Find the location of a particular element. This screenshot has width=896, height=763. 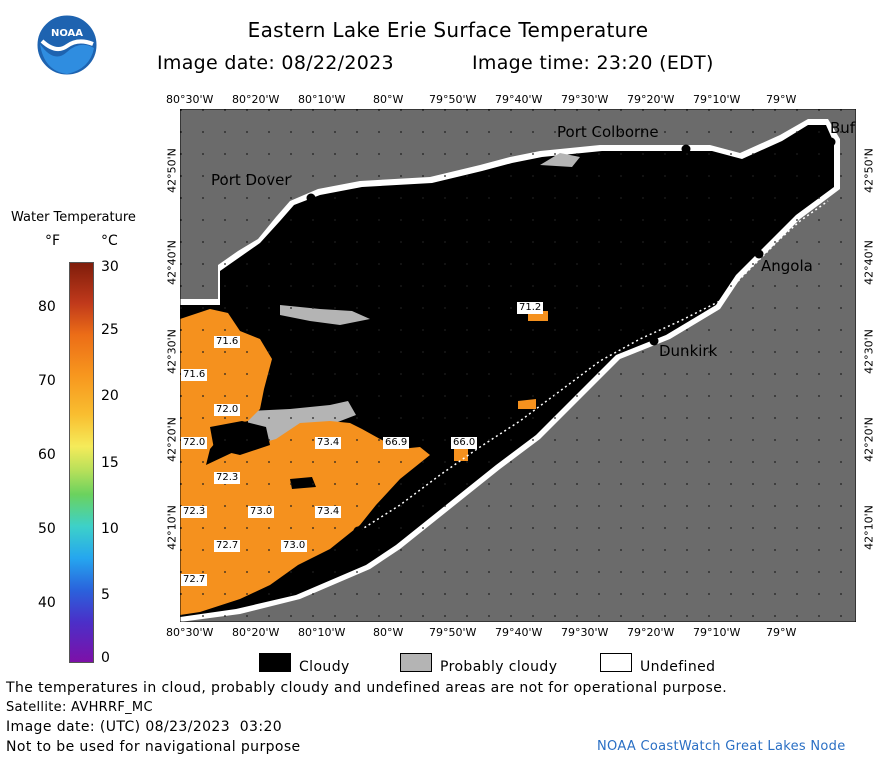

legend-f-label: 70 is located at coordinates (47, 381).